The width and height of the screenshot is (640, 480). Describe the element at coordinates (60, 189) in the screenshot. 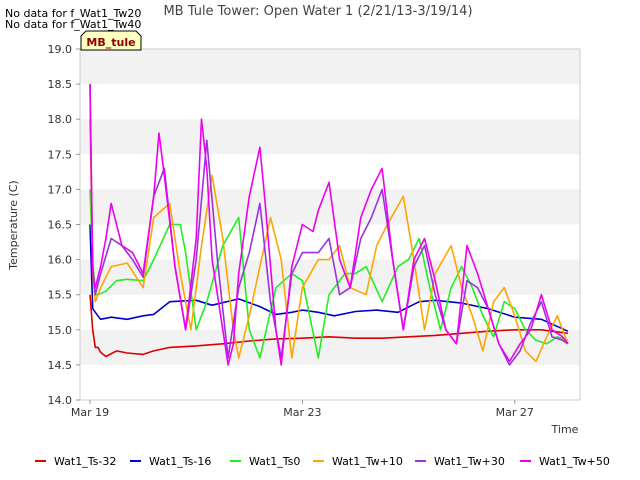

I see `y-tick-label: 17.0` at that location.